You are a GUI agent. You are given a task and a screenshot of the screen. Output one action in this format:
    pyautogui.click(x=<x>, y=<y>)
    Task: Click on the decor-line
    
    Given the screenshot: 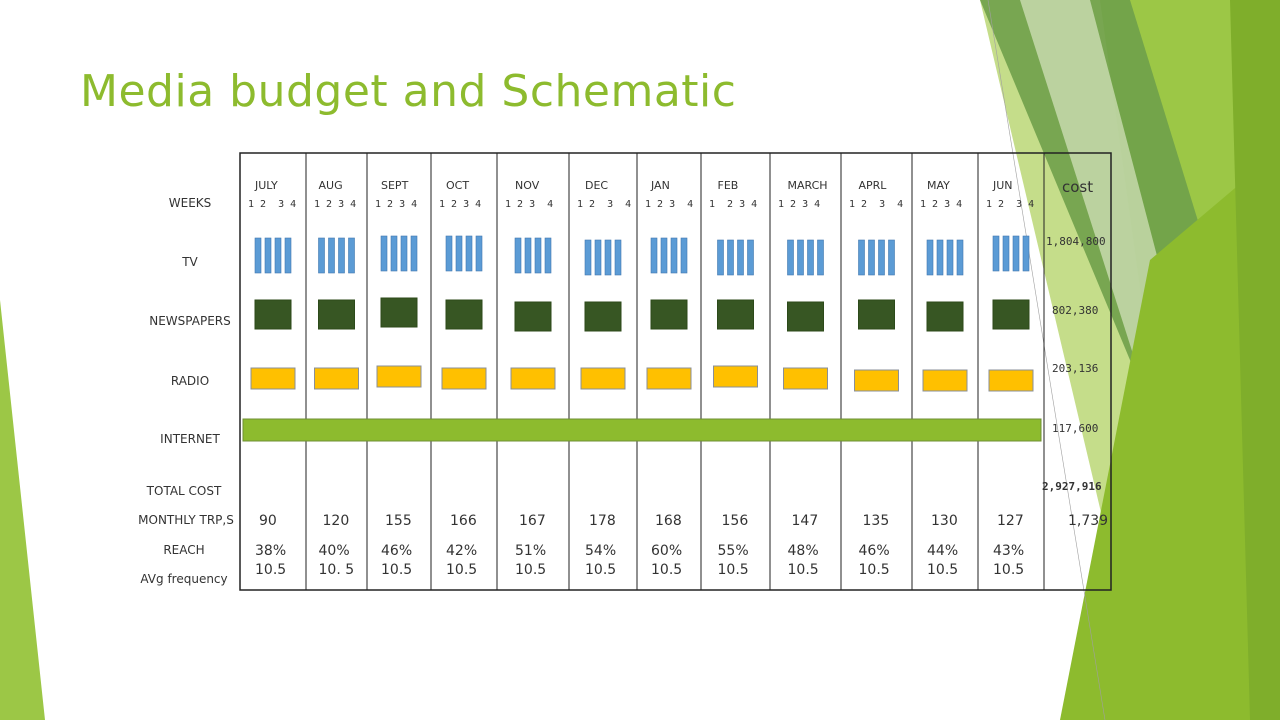 What is the action you would take?
    pyautogui.click(x=1046, y=360)
    